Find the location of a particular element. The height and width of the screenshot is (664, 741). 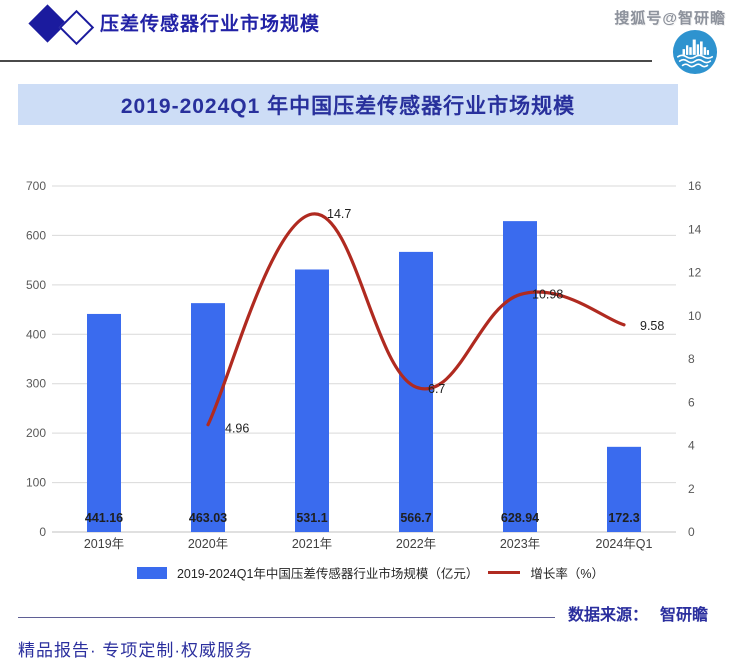

svg-text: 10 is located at coordinates (695, 316).